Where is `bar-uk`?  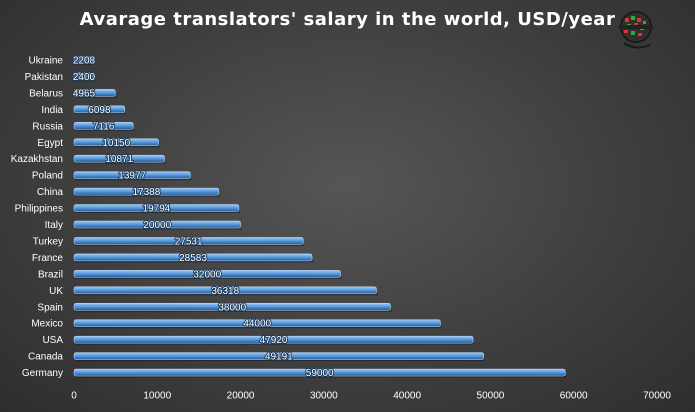
bar-uk is located at coordinates (225, 290).